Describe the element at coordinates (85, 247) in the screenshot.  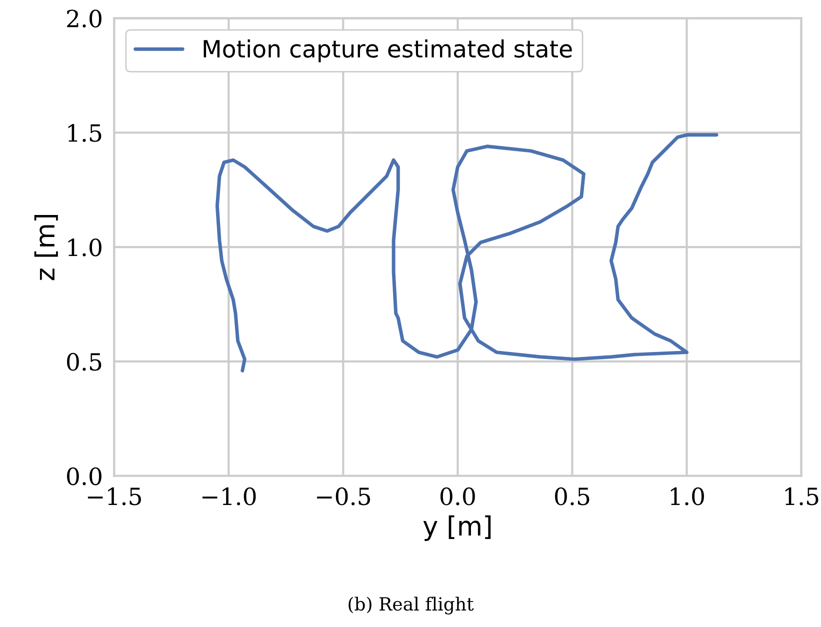
I see `y-tick-label: 1.0` at that location.